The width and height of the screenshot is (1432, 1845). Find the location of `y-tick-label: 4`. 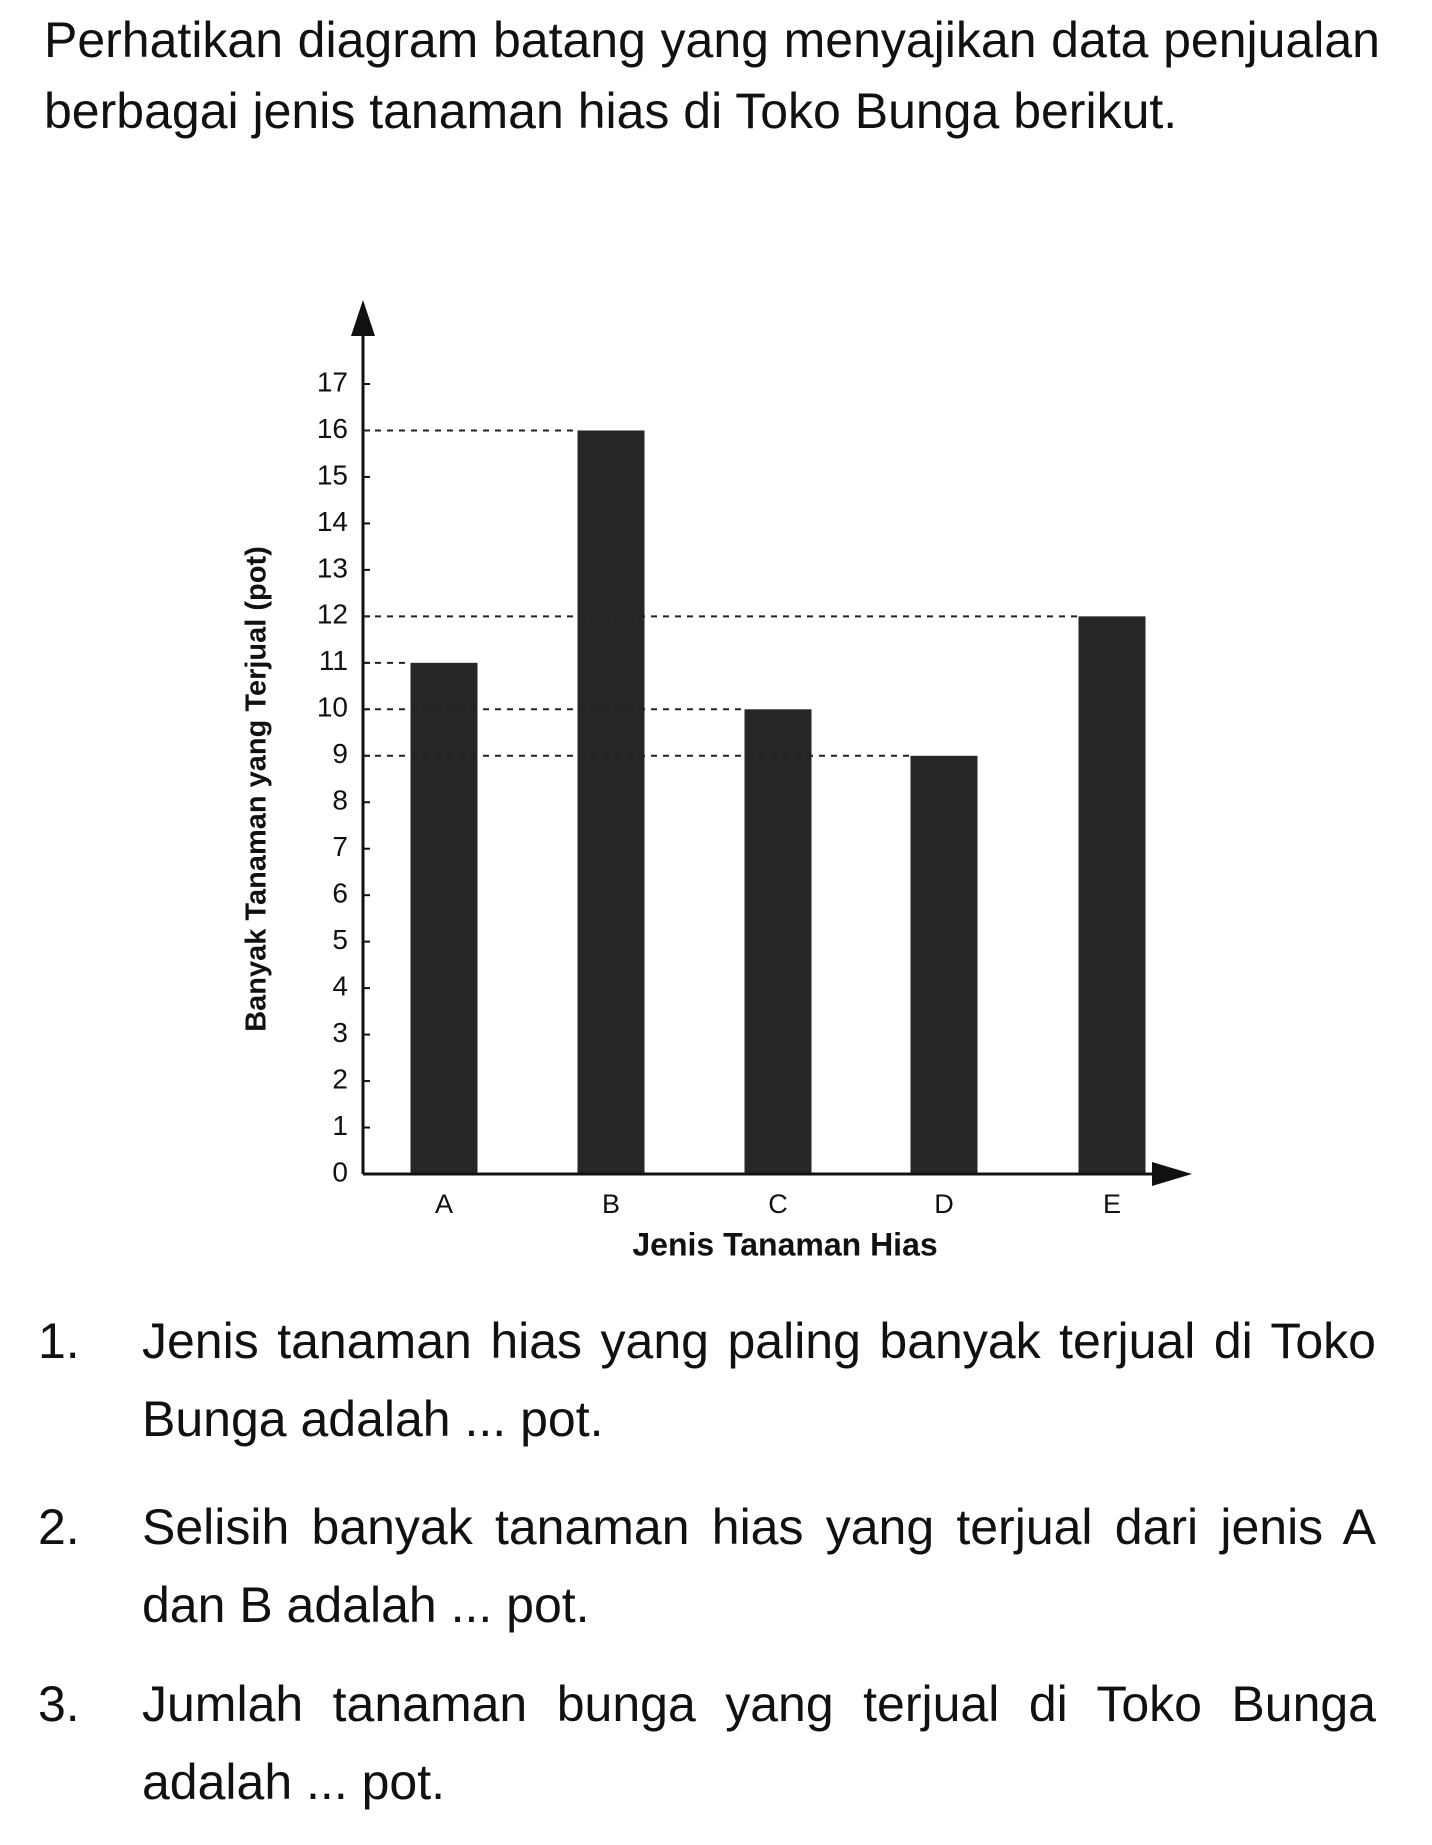

y-tick-label: 4 is located at coordinates (340, 986).